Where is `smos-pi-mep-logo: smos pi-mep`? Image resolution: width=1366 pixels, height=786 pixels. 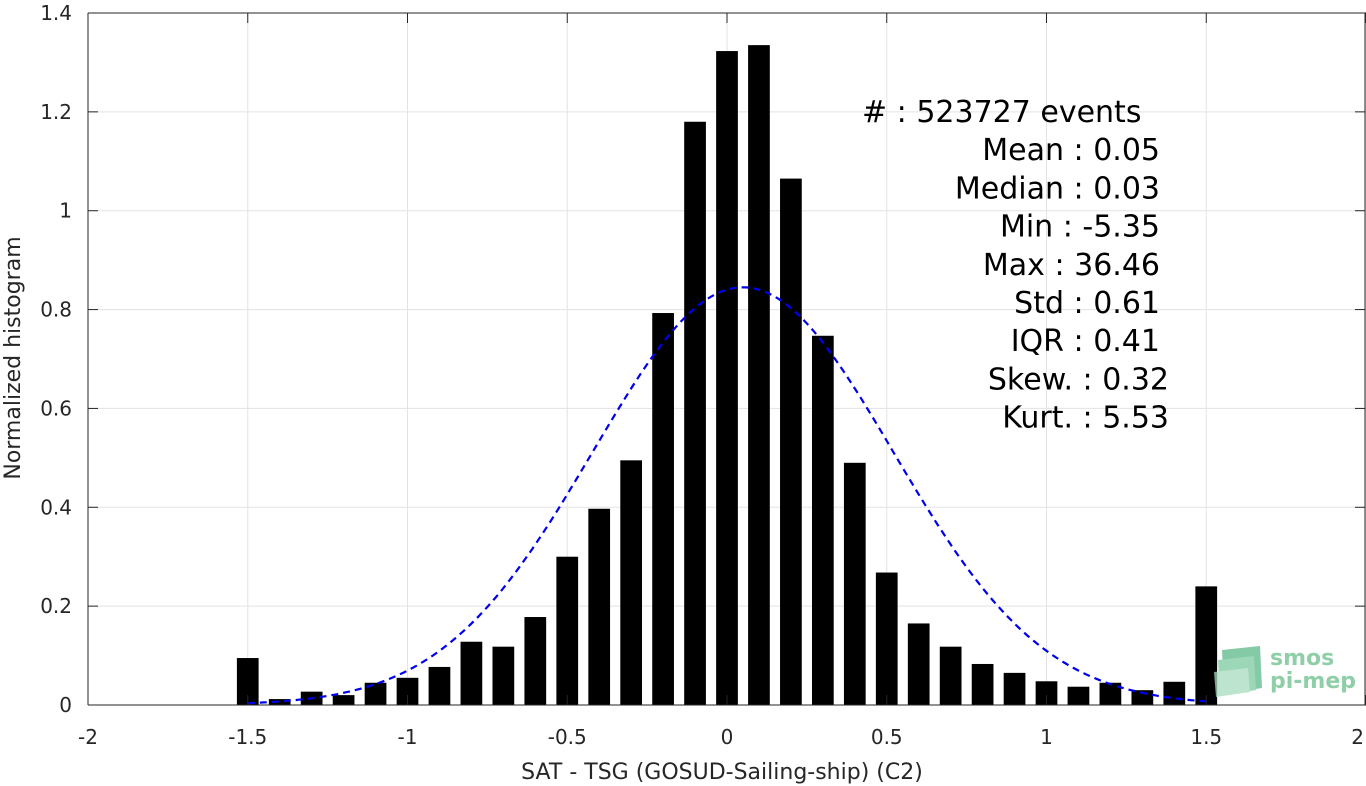 smos-pi-mep-logo: smos pi-mep is located at coordinates (1285, 671).